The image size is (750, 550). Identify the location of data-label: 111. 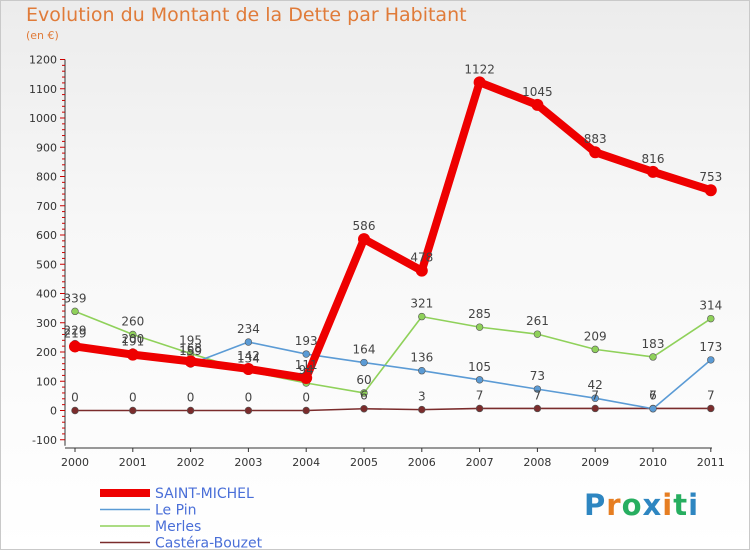
(306, 365).